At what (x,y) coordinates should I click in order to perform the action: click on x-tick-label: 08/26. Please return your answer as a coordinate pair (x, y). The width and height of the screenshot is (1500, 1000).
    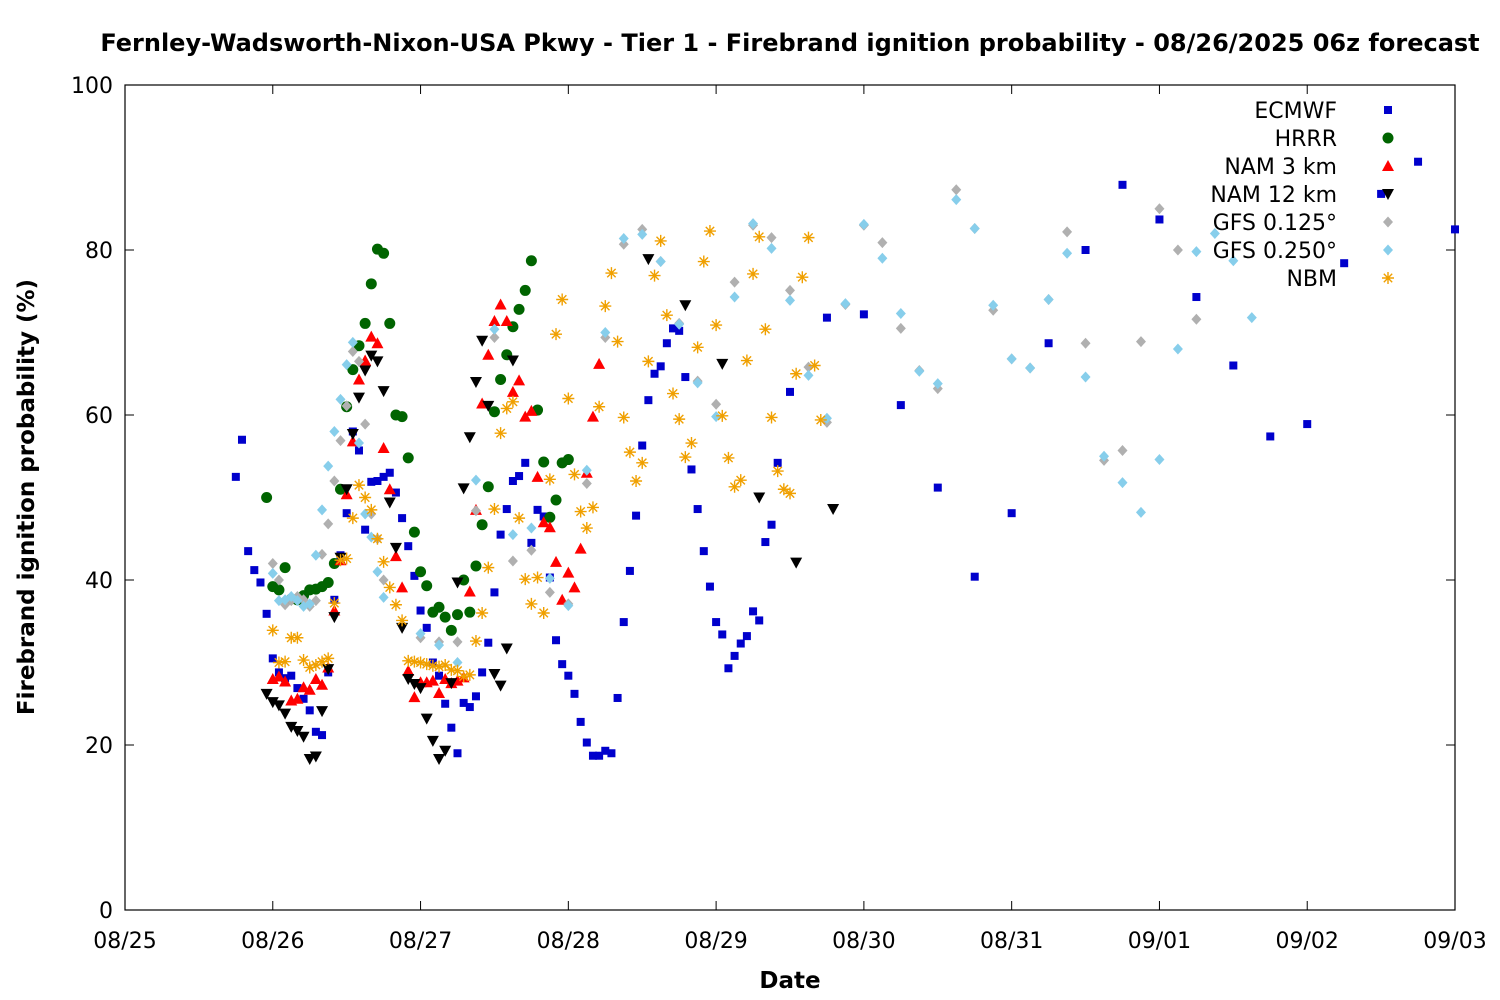
    Looking at the image, I should click on (272, 941).